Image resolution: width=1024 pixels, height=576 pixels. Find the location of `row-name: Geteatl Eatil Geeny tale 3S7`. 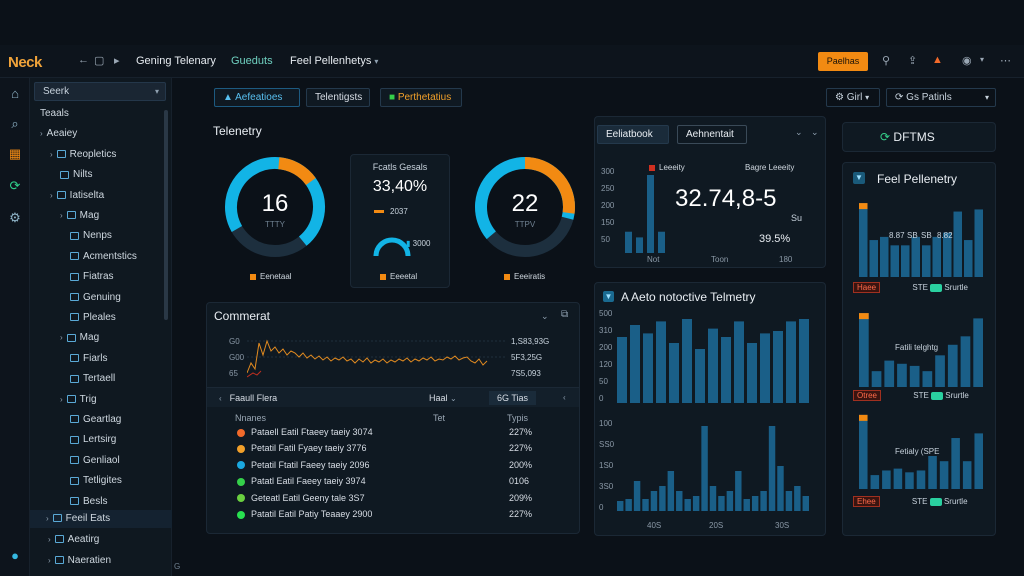

row-name: Geteatl Eatil Geeny tale 3S7 is located at coordinates (308, 497).